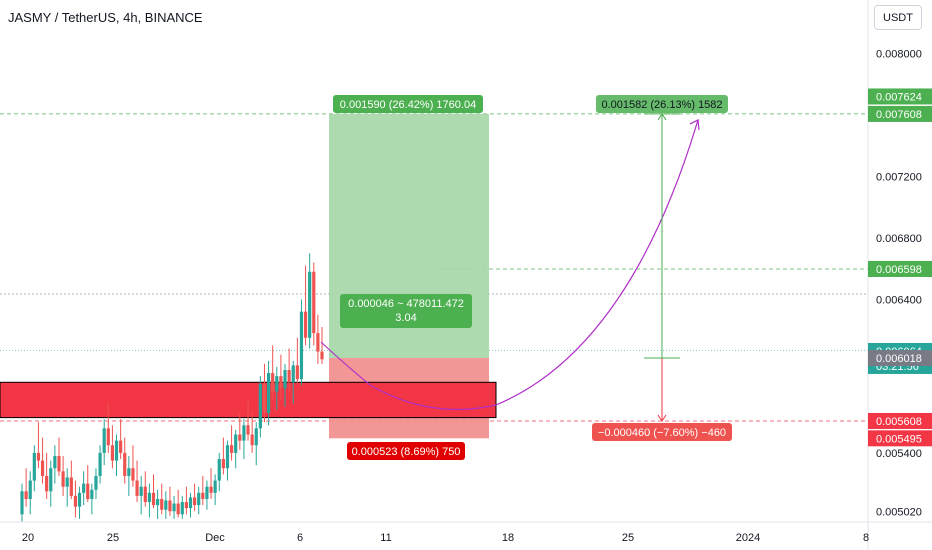 The image size is (932, 550). I want to click on price-label: 0.006018, so click(899, 359).